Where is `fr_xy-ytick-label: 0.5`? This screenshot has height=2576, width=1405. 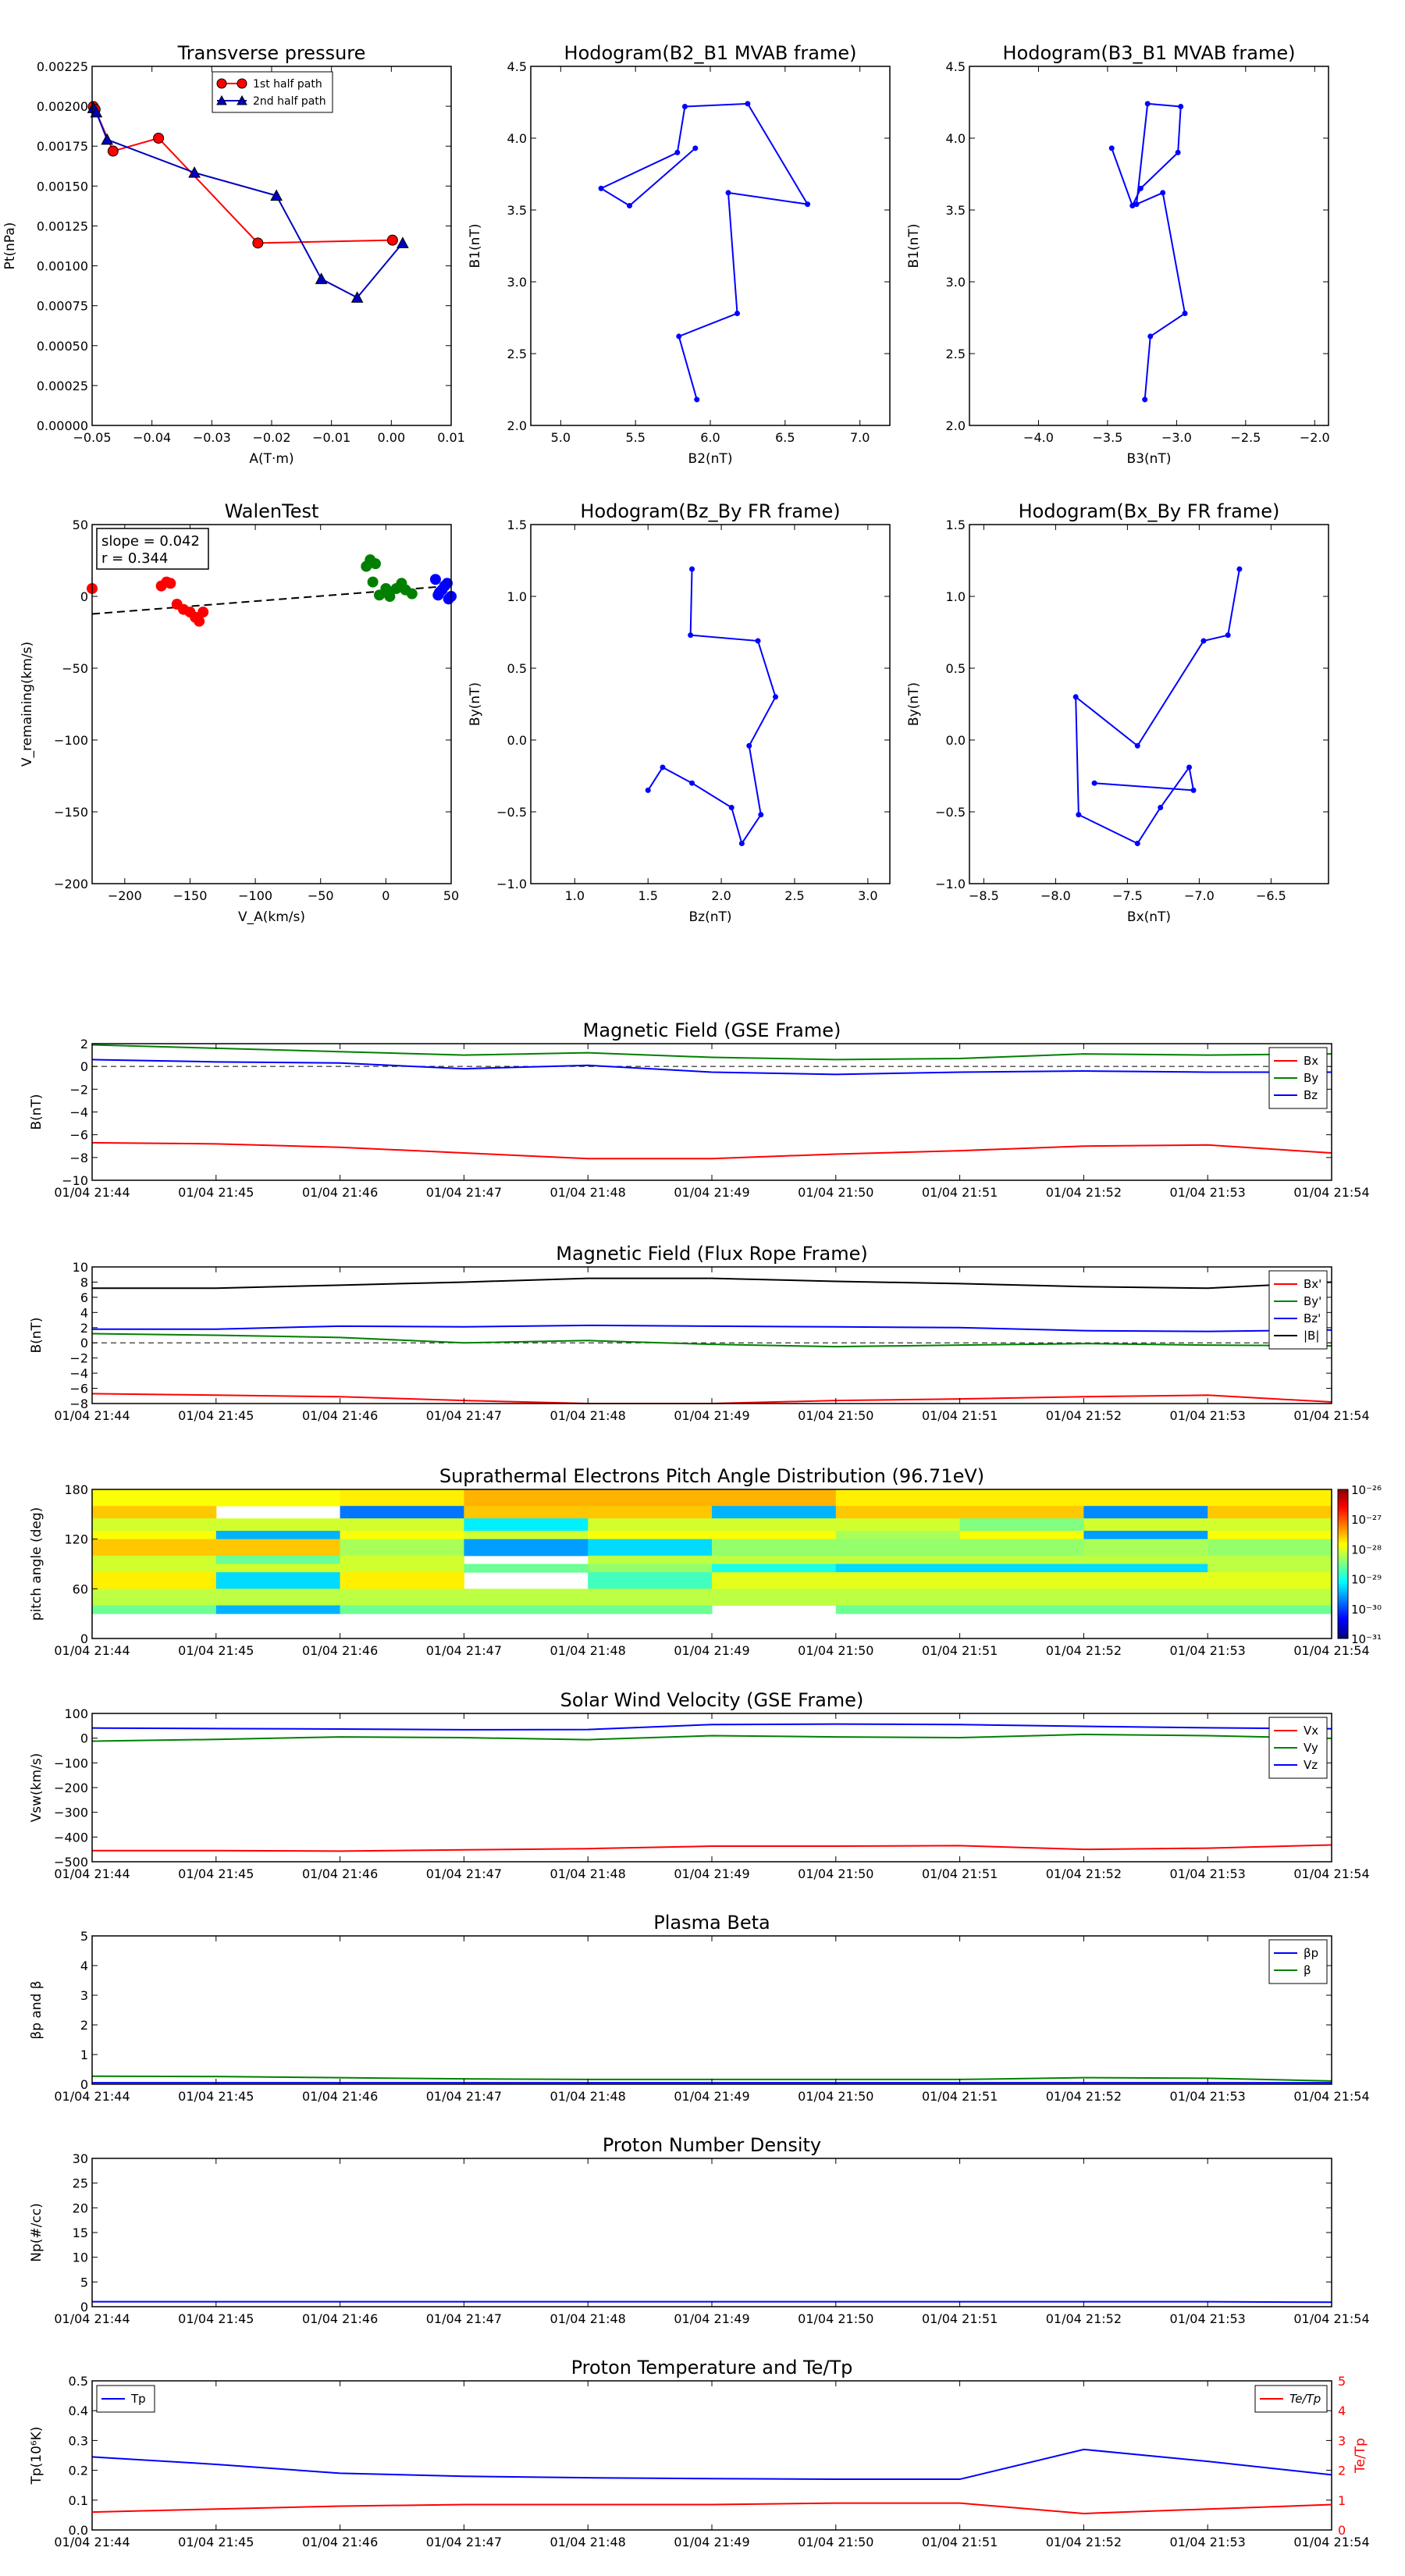
fr_xy-ytick-label: 0.5 is located at coordinates (956, 668).